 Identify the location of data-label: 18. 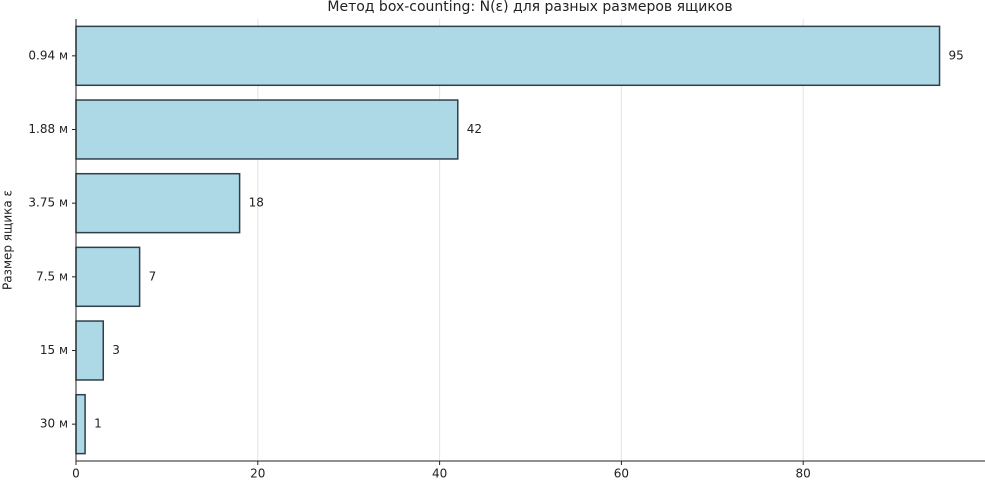
(256, 203).